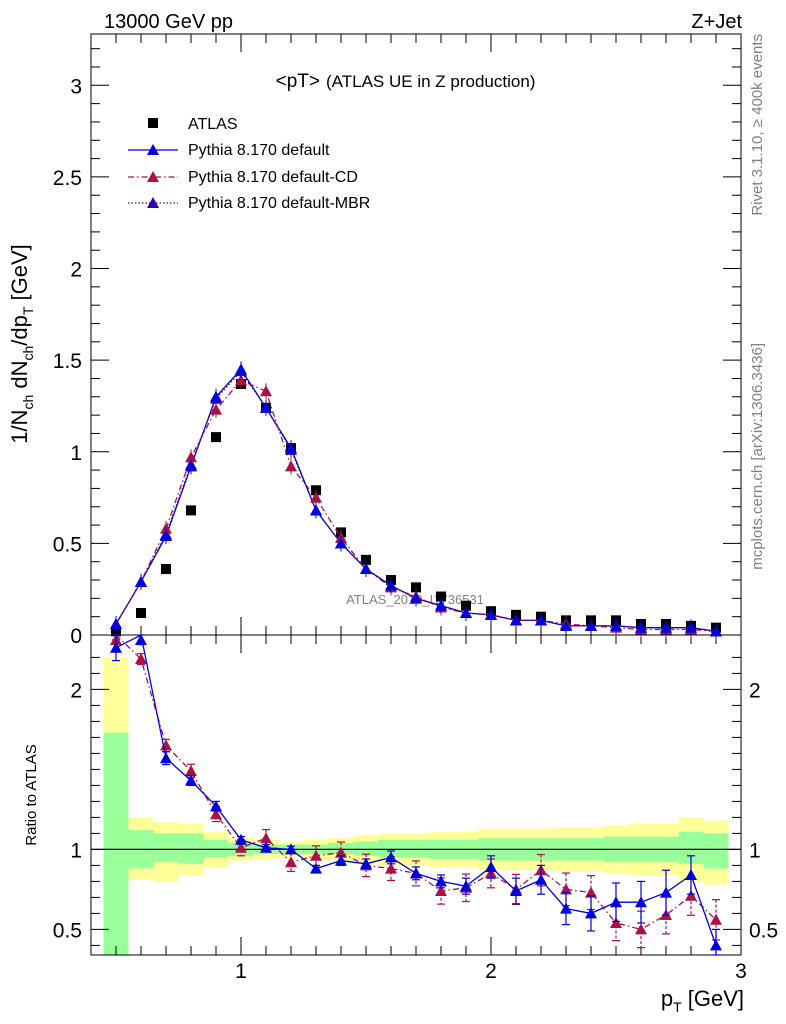 The image size is (786, 1024). I want to click on y-tick-label-main: 2.5, so click(67, 178).